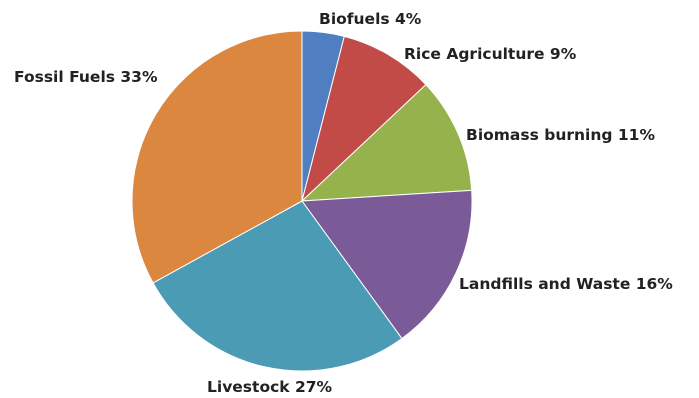 This screenshot has width=699, height=398. Describe the element at coordinates (566, 284) in the screenshot. I see `pie-label-landfills-and-waste: Landfills and Waste 16%` at that location.